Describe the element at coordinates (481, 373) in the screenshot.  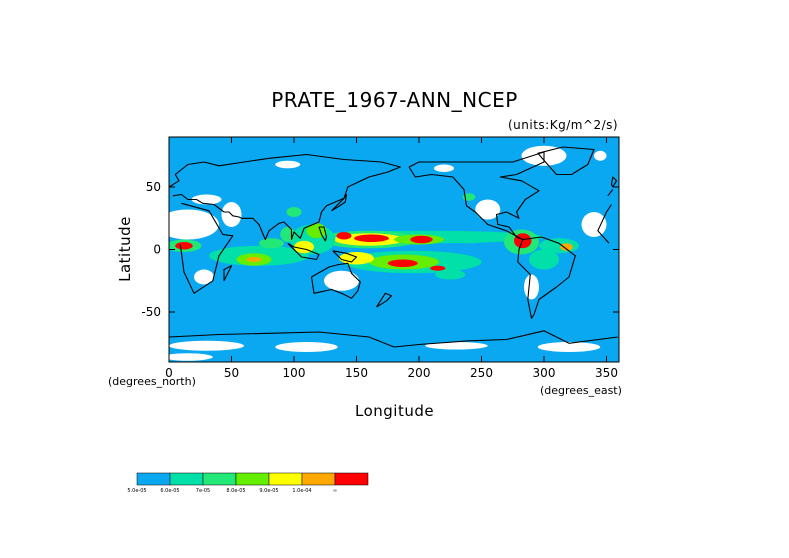
I see `x-tick-label: 250` at that location.